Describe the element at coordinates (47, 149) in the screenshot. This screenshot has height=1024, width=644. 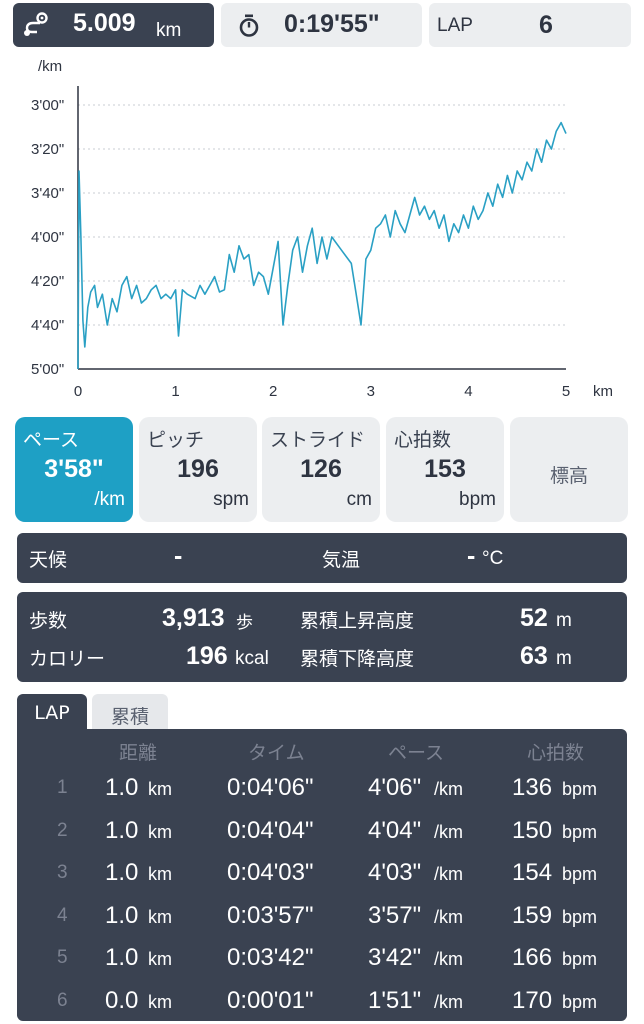
I see `y-tick-label: 3'20"` at that location.